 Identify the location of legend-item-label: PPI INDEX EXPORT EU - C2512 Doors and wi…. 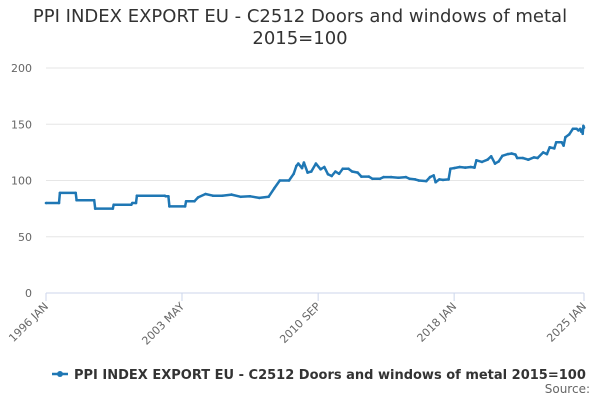
(330, 375).